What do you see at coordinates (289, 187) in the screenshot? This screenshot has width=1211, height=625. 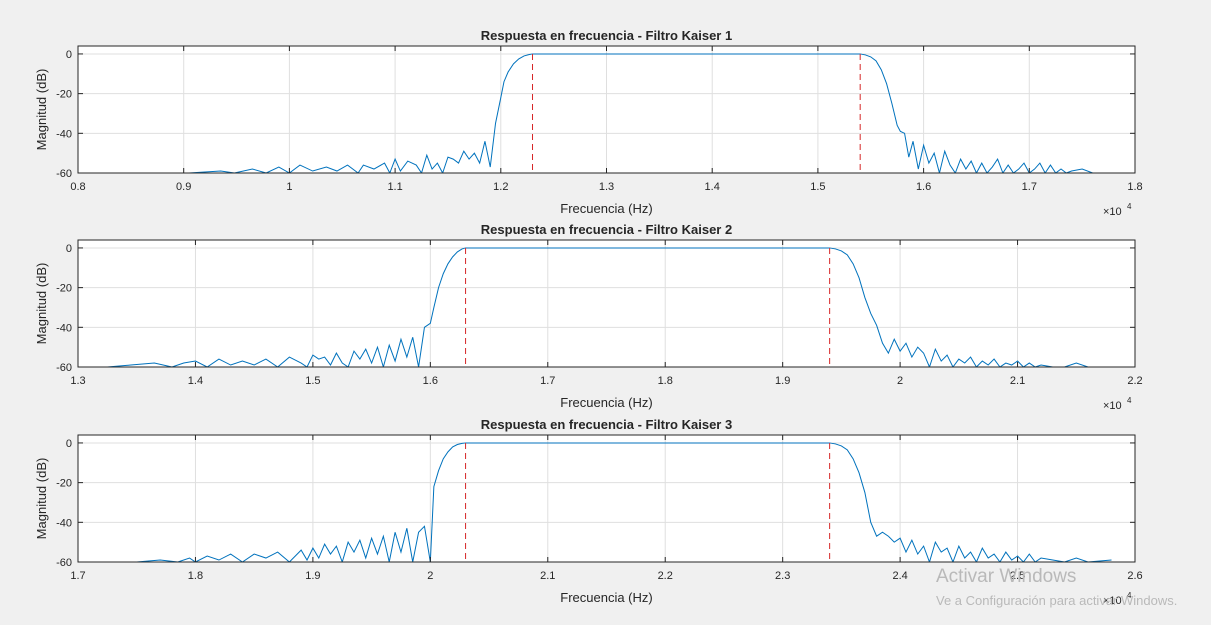 I see `x-tick-label: 1` at bounding box center [289, 187].